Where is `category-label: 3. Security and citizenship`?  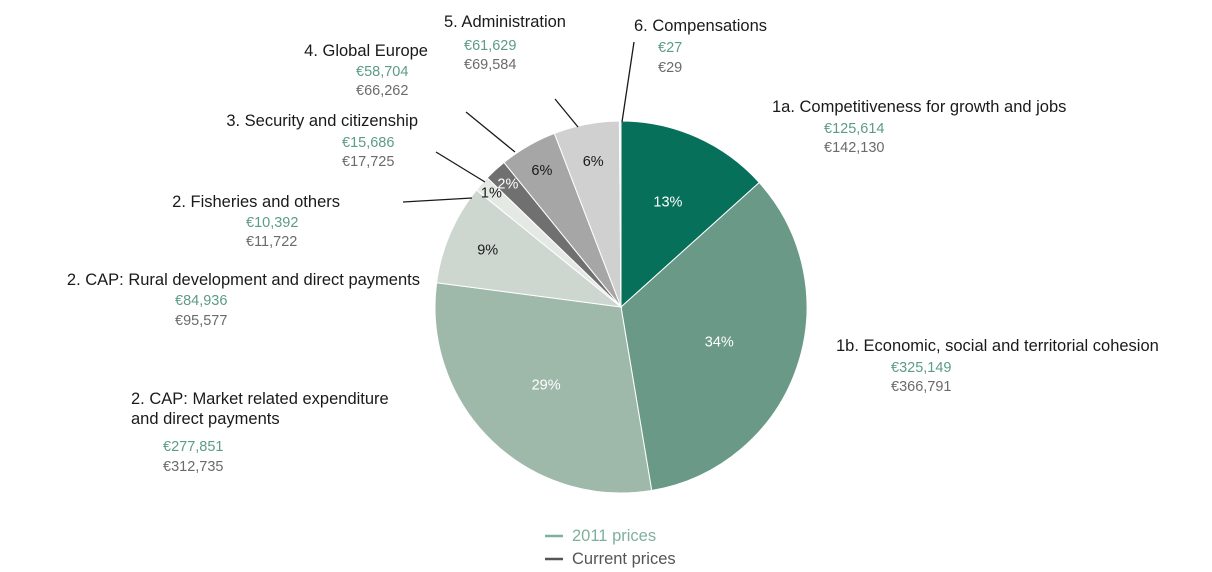
category-label: 3. Security and citizenship is located at coordinates (322, 121).